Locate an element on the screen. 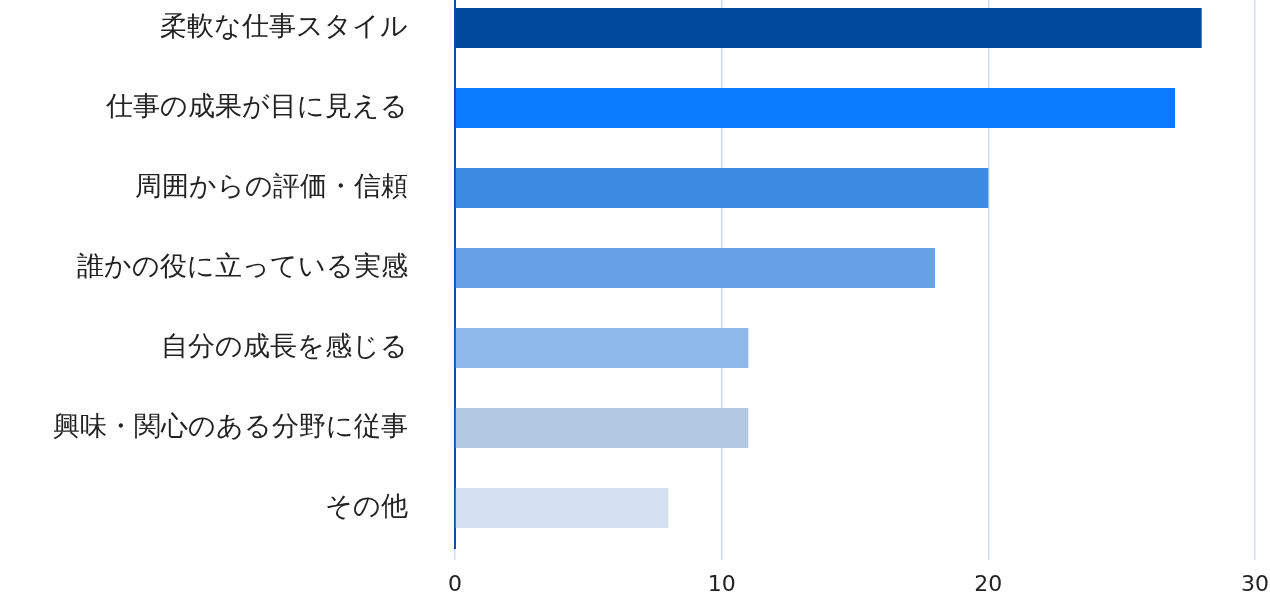 The width and height of the screenshot is (1270, 602). y-tick-label: その他 is located at coordinates (366, 506).